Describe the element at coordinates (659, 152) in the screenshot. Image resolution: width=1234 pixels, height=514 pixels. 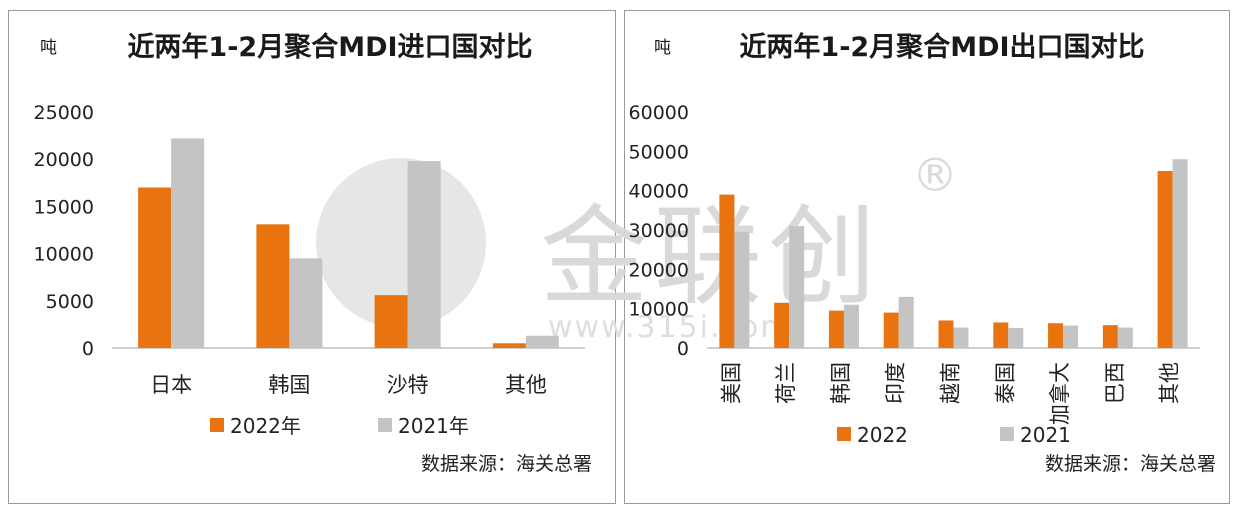
I see `export-y-tick-label: 50000` at that location.